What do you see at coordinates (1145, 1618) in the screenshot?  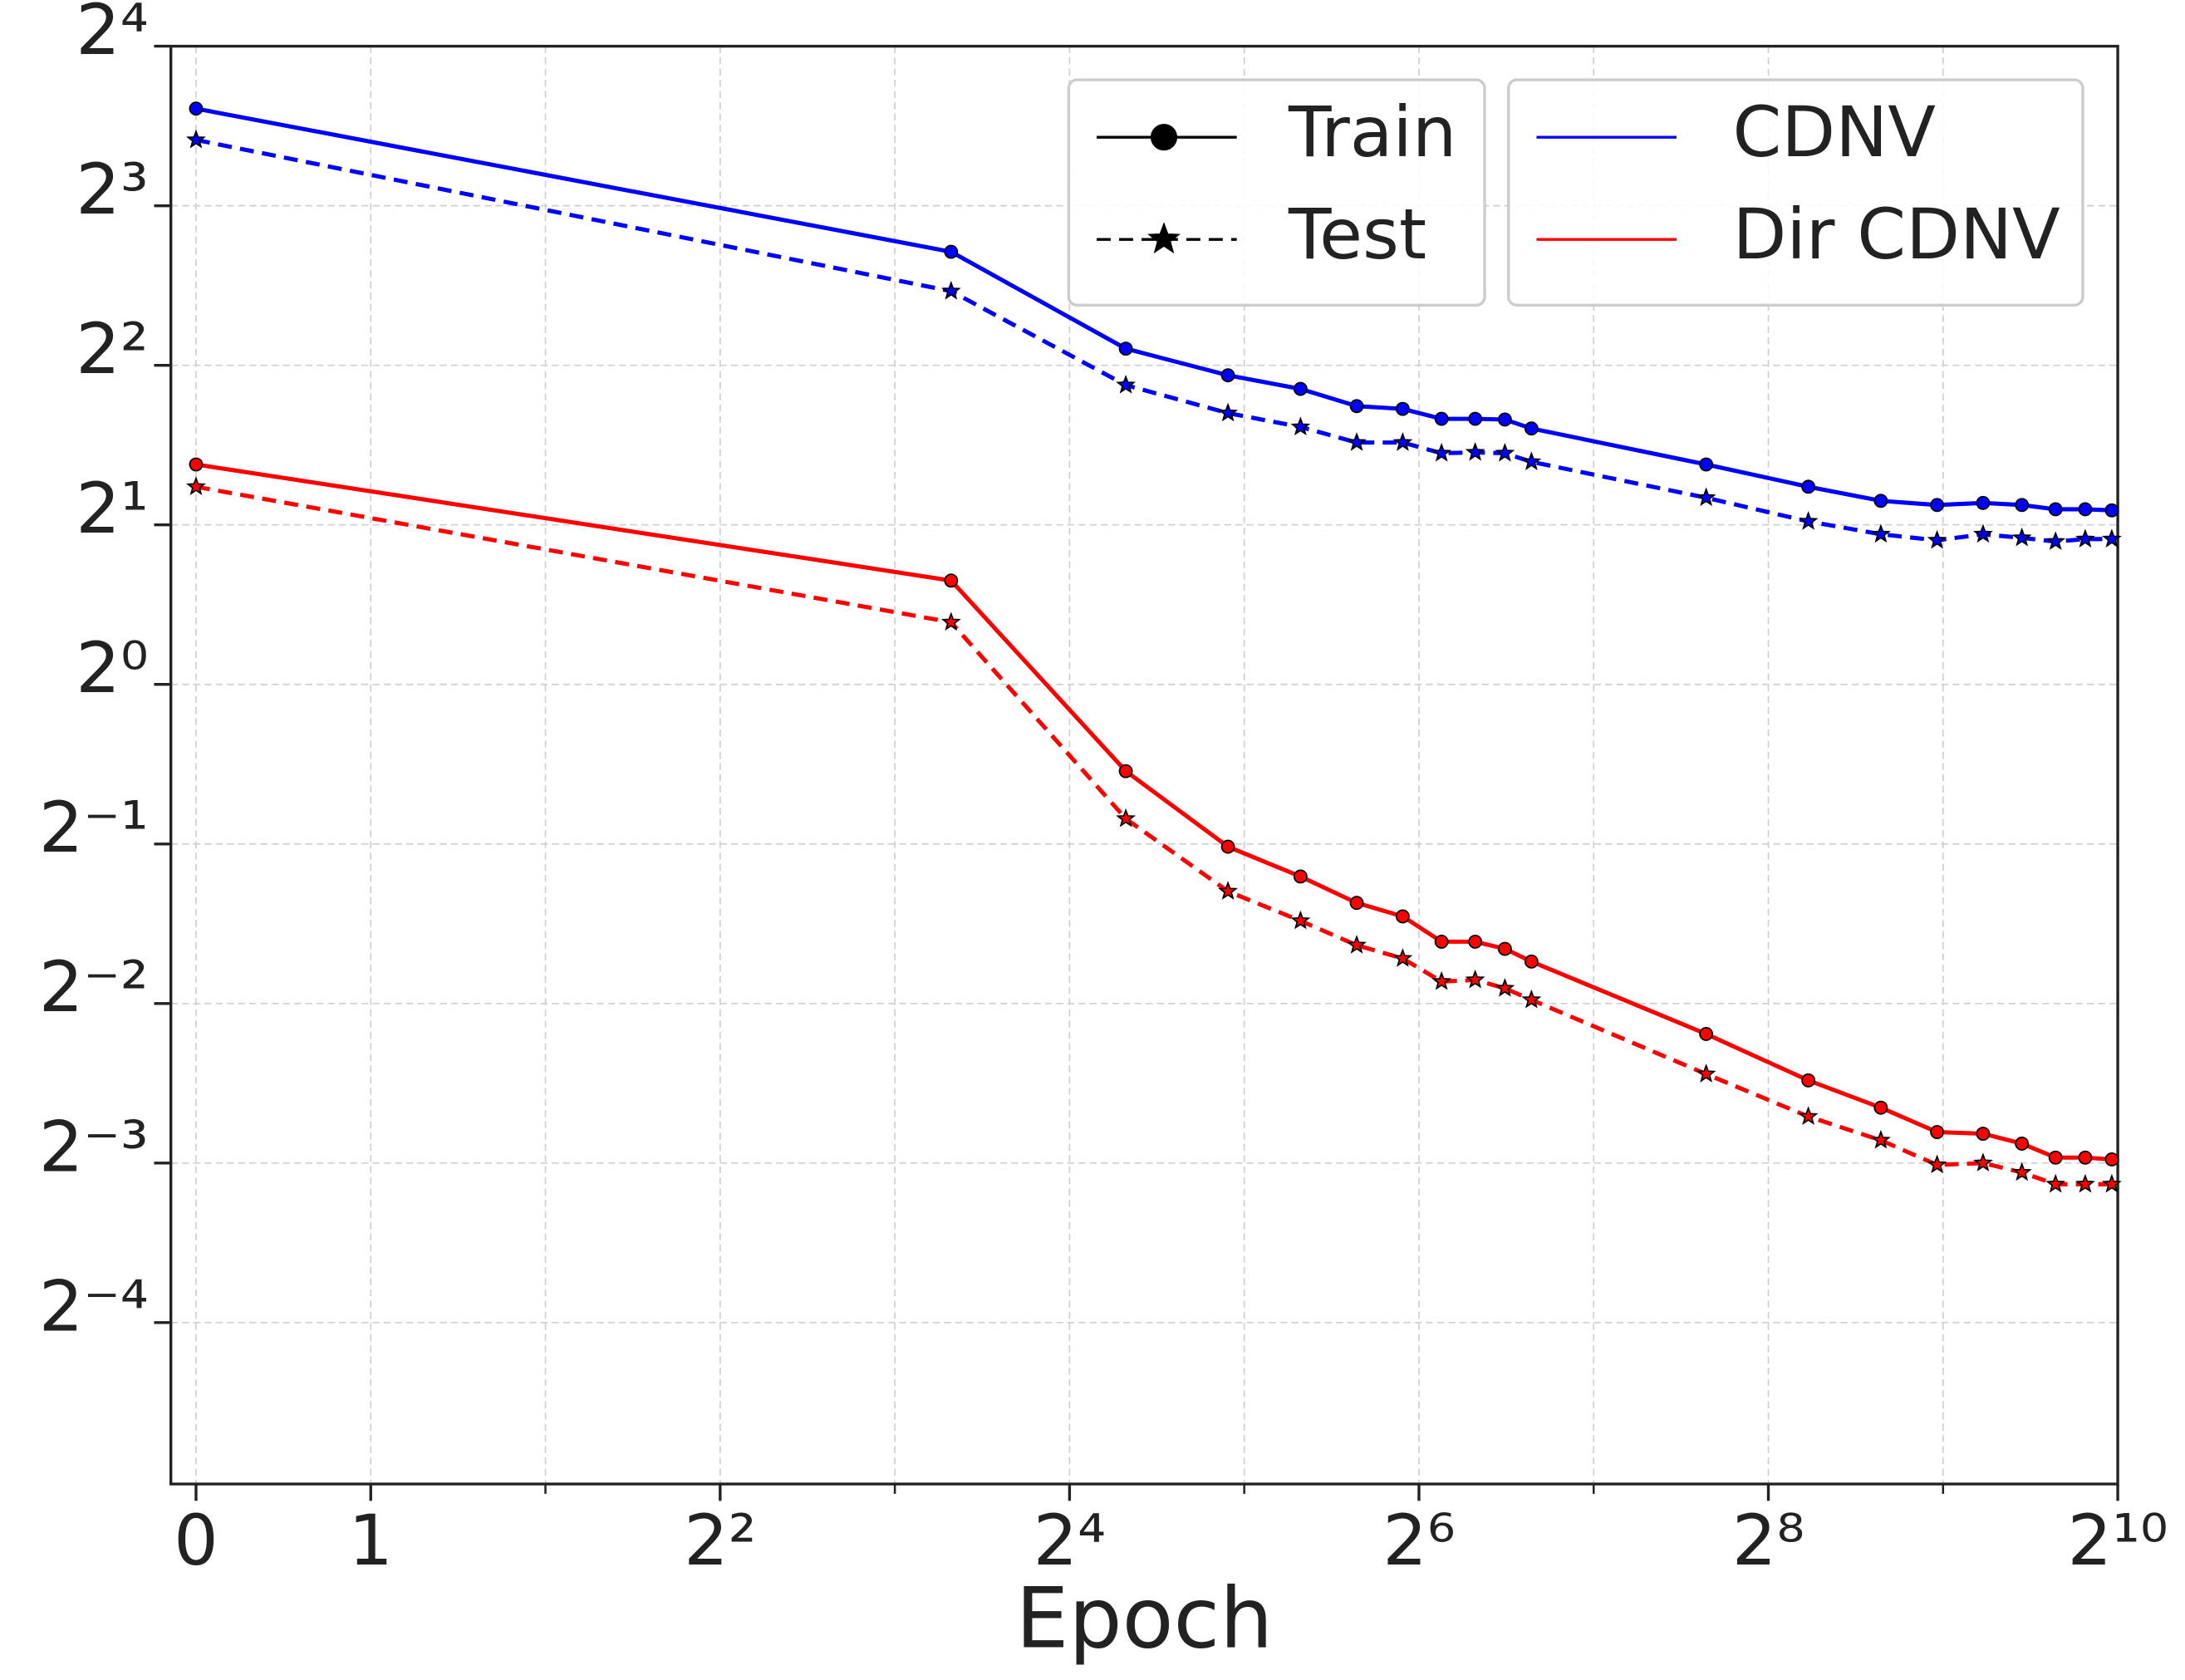 I see `x-axis-label: Epoch` at bounding box center [1145, 1618].